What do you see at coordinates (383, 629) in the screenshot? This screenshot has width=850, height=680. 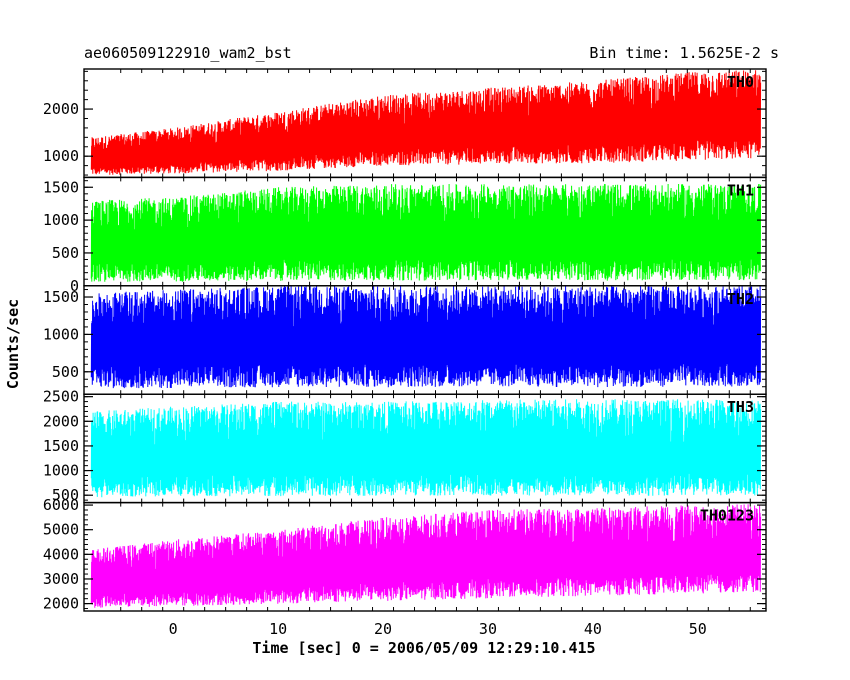 I see `x-tick-label: 20` at bounding box center [383, 629].